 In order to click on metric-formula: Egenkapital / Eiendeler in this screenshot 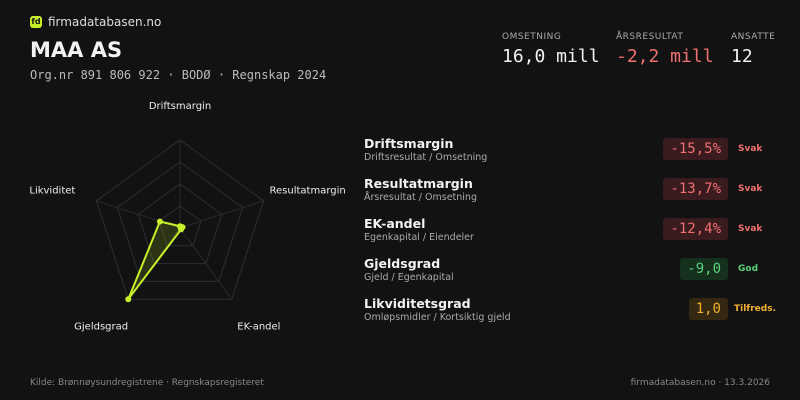, I will do `click(419, 237)`.